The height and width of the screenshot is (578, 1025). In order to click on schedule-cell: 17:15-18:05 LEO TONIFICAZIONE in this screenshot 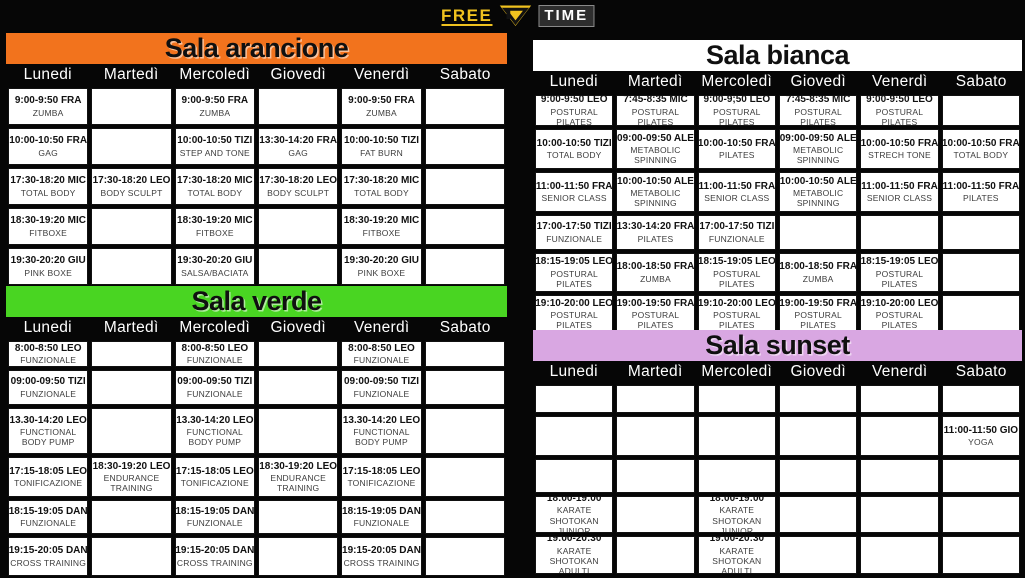, I will do `click(48, 477)`.